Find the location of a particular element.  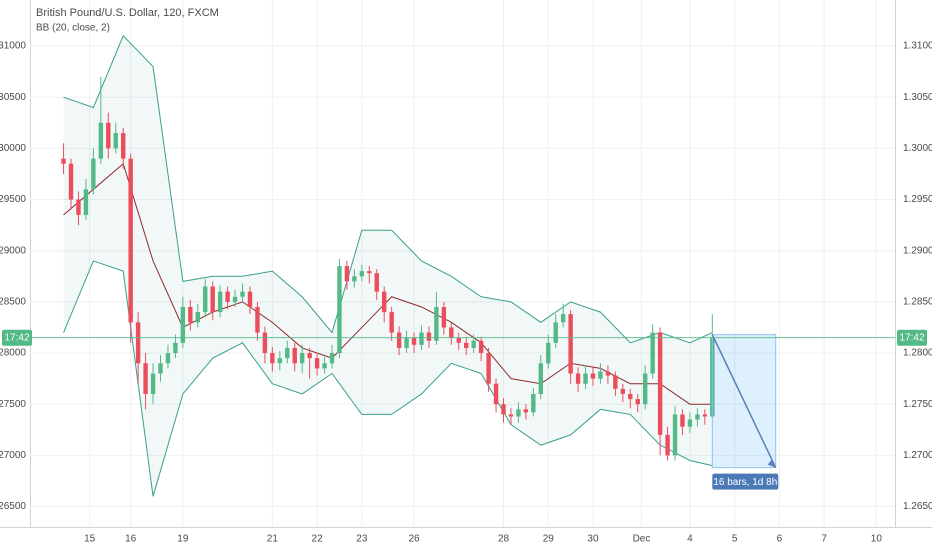

x-tick-label: 5 is located at coordinates (735, 539).